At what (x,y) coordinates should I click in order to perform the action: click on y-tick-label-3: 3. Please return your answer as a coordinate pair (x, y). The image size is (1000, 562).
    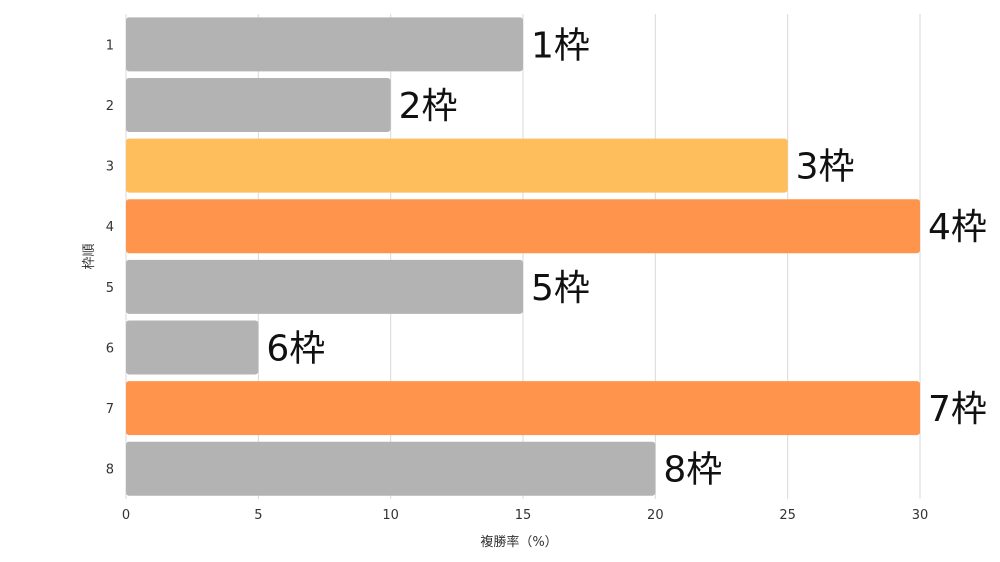
    Looking at the image, I should click on (110, 167).